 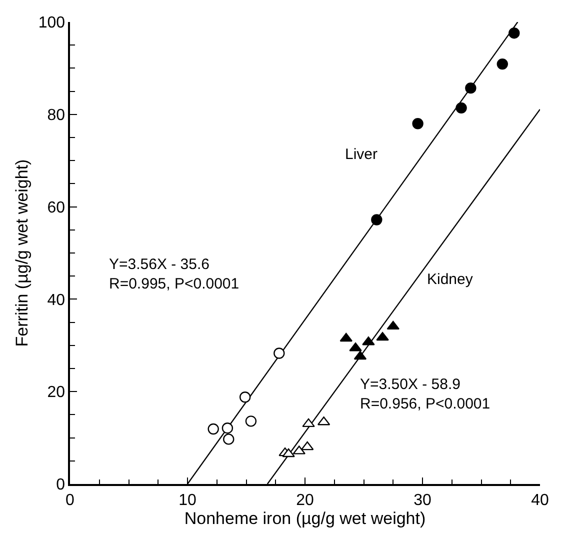 I want to click on annotation: Liver, so click(x=361, y=154).